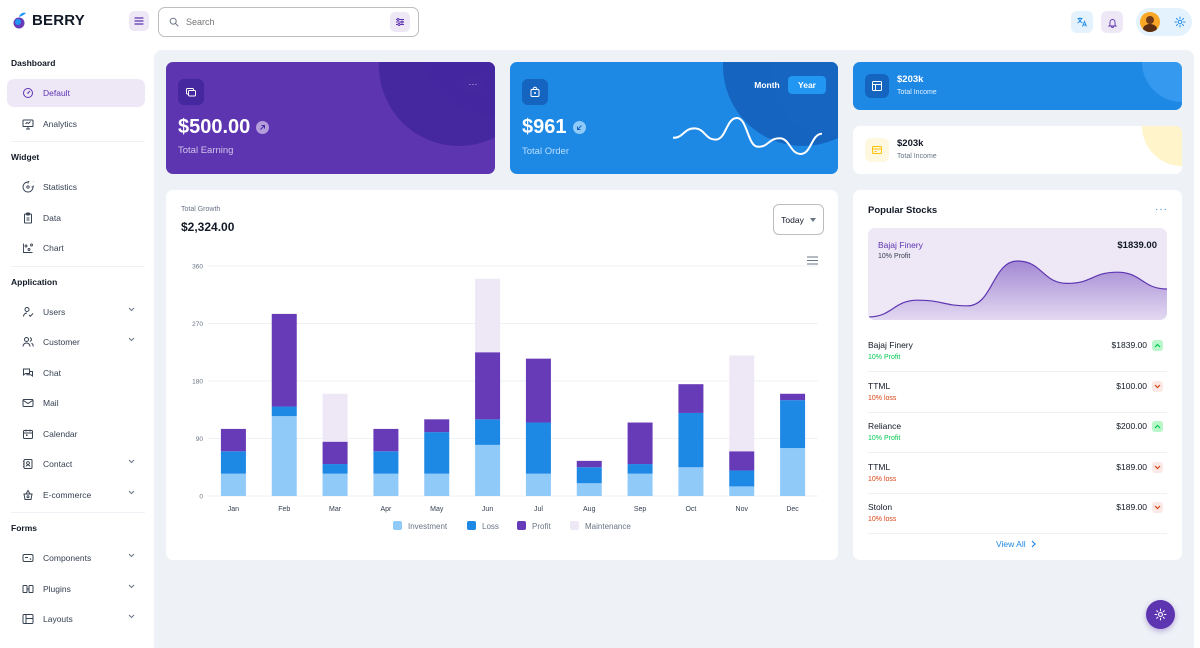 This screenshot has width=1200, height=648. What do you see at coordinates (284, 360) in the screenshot?
I see `bar-profit-feb` at bounding box center [284, 360].